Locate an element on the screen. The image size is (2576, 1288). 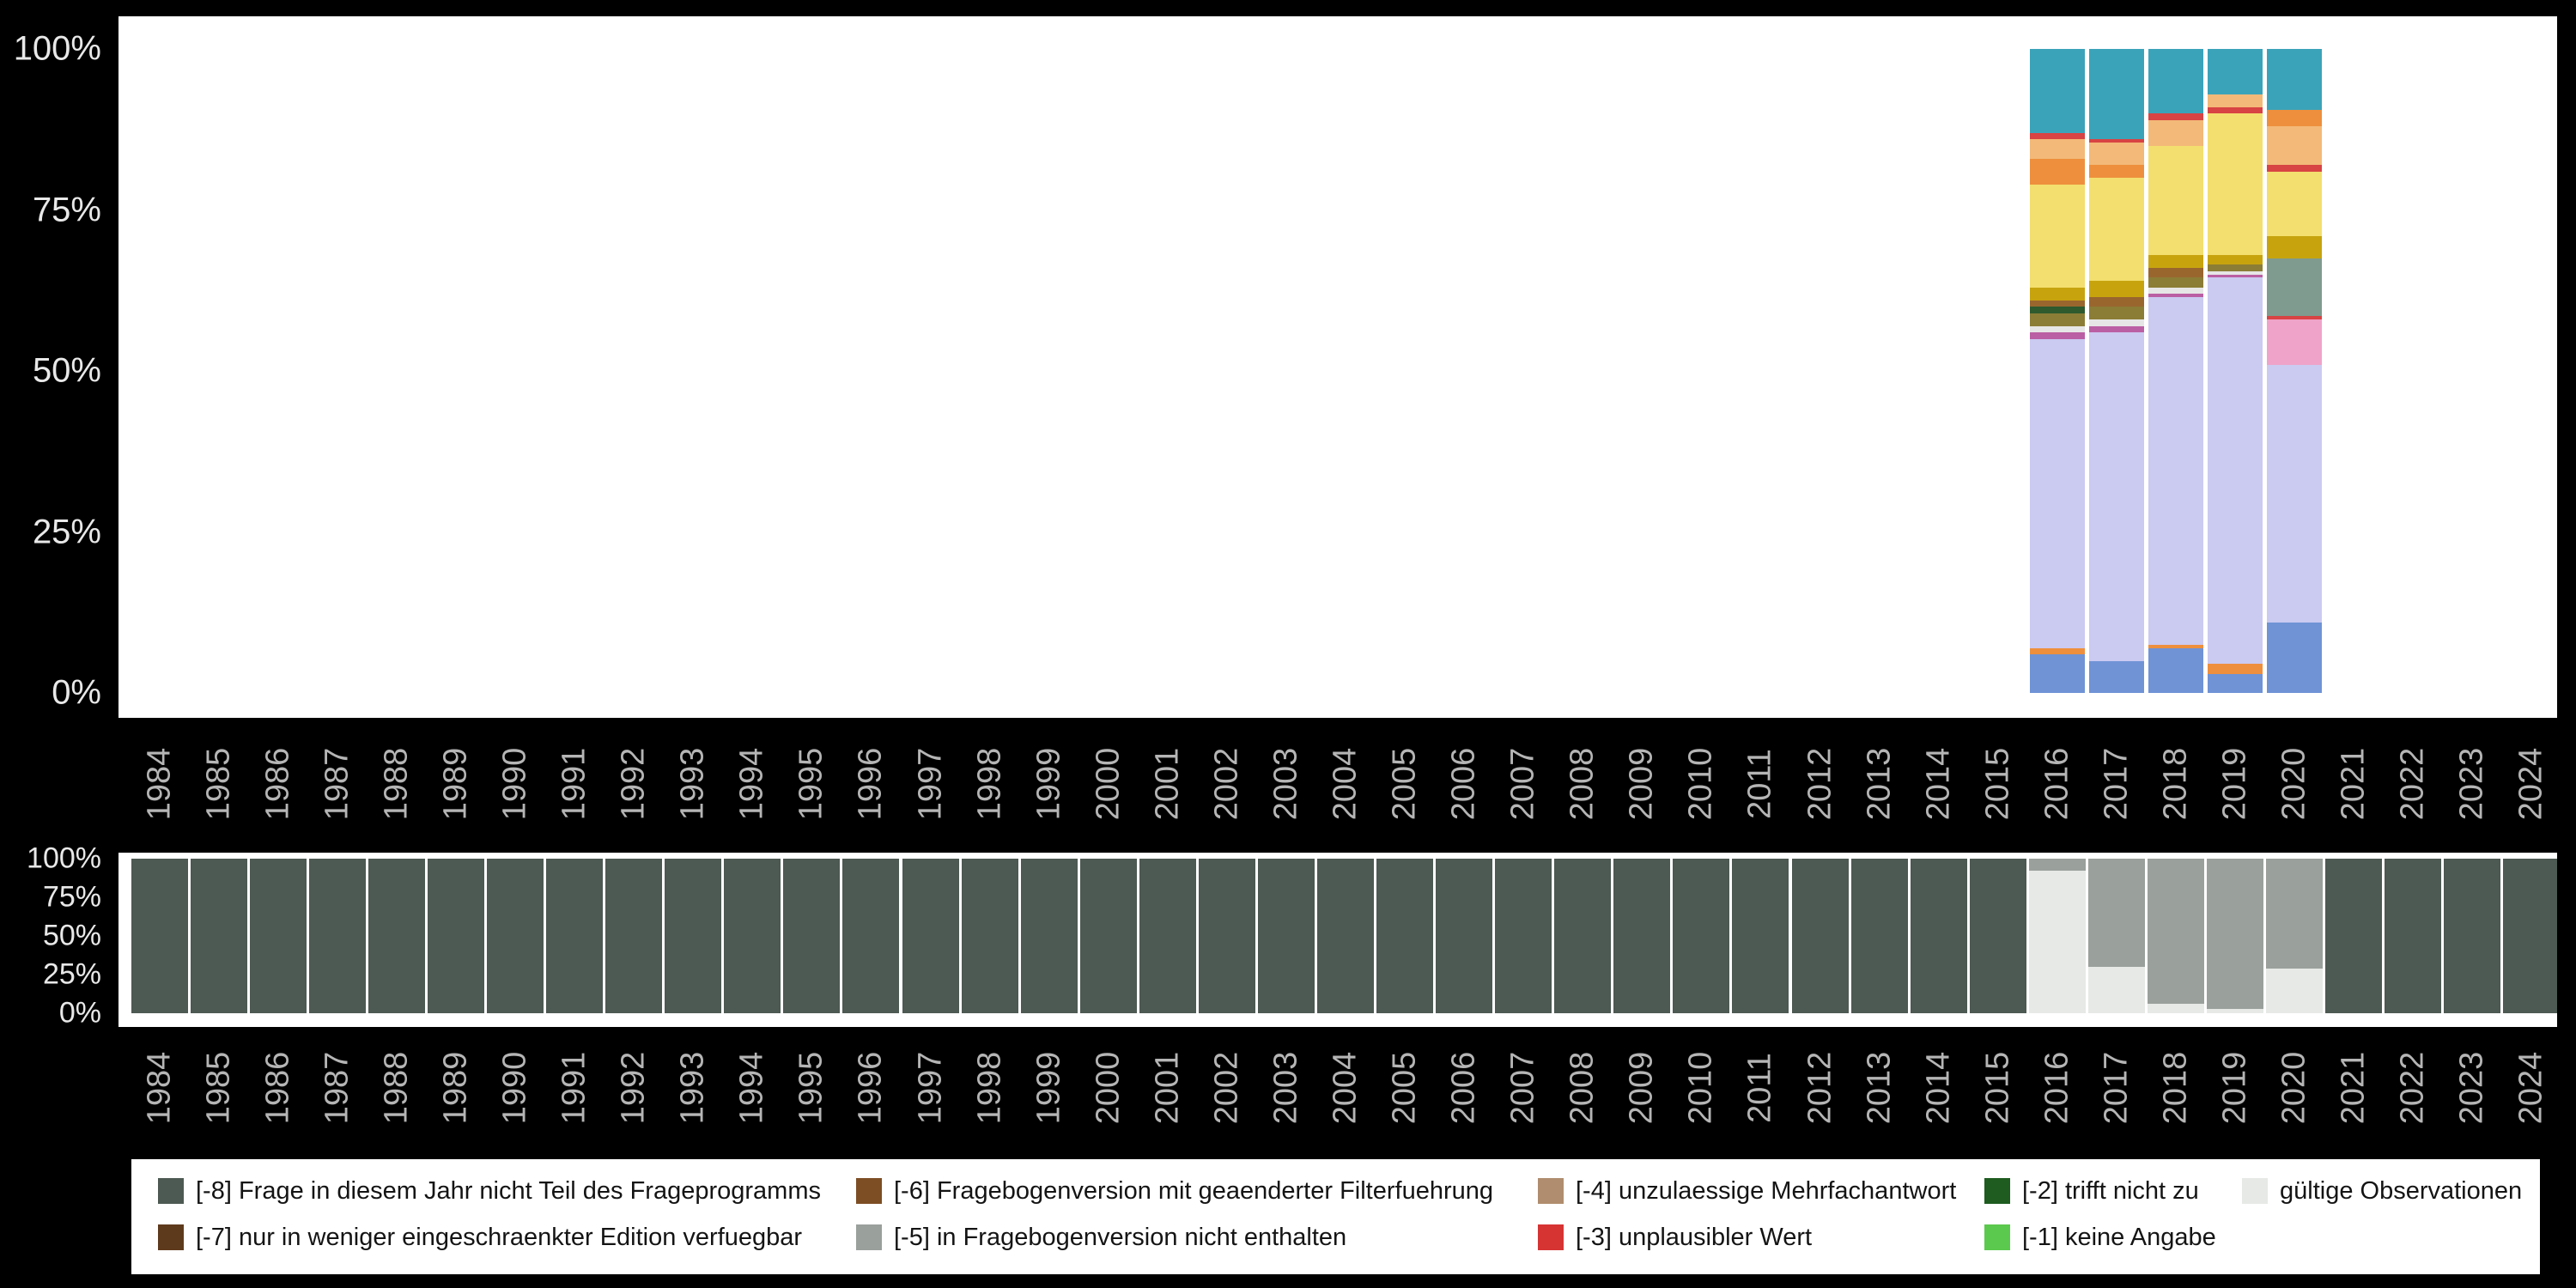
x-axis-year-label: 2019 is located at coordinates (2234, 784).